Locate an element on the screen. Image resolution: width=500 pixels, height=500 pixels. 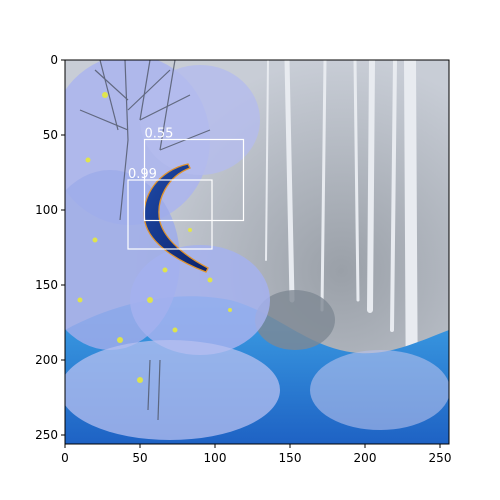
banana-object is located at coordinates (176, 218).